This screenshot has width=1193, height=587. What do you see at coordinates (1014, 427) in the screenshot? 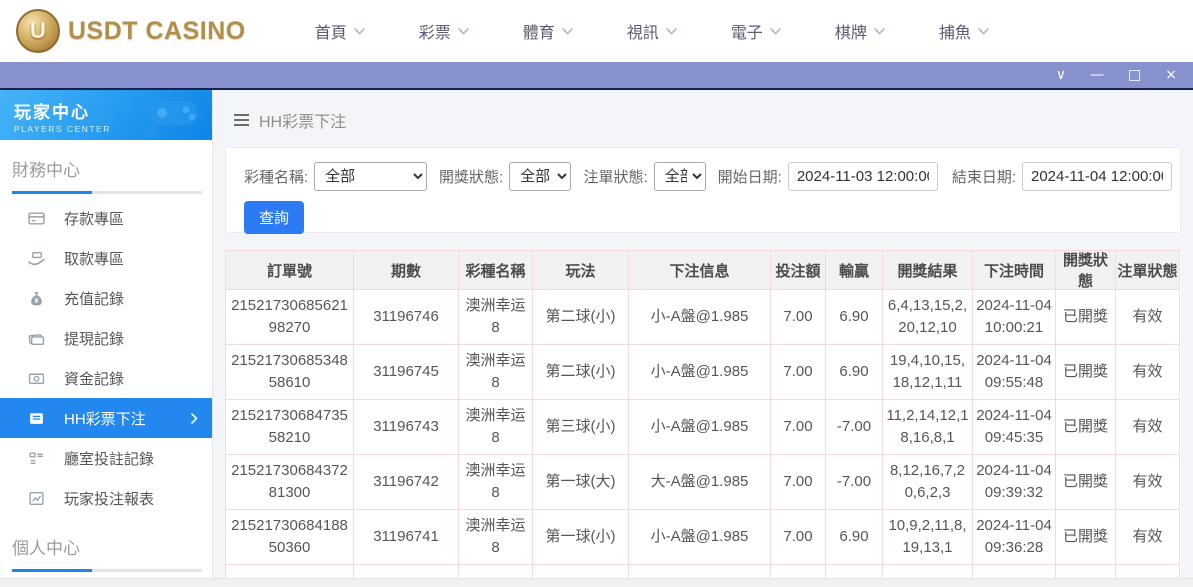
I see `table-cell: 2024-11-04 09:45:35` at bounding box center [1014, 427].